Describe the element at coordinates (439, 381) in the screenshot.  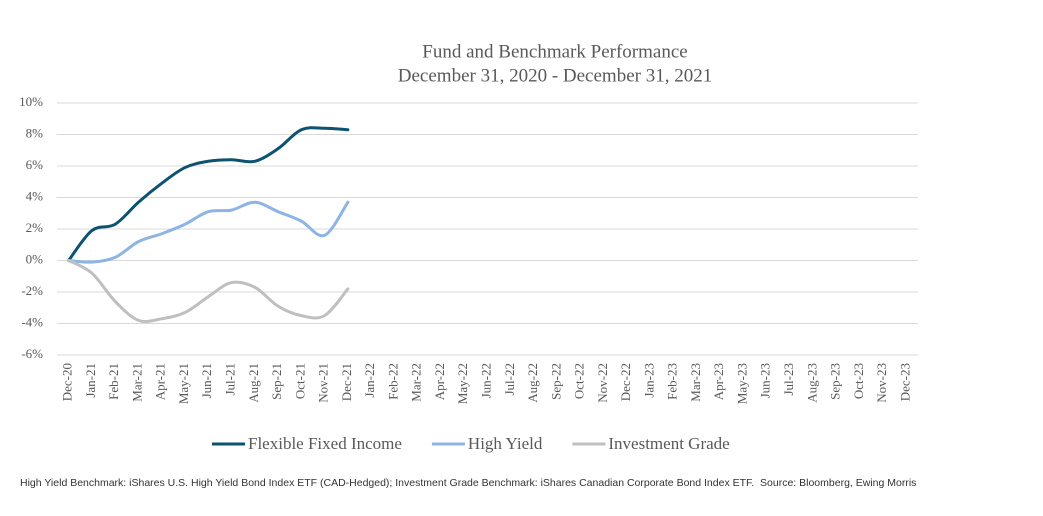
I see `x-tick-label: Apr-22` at that location.